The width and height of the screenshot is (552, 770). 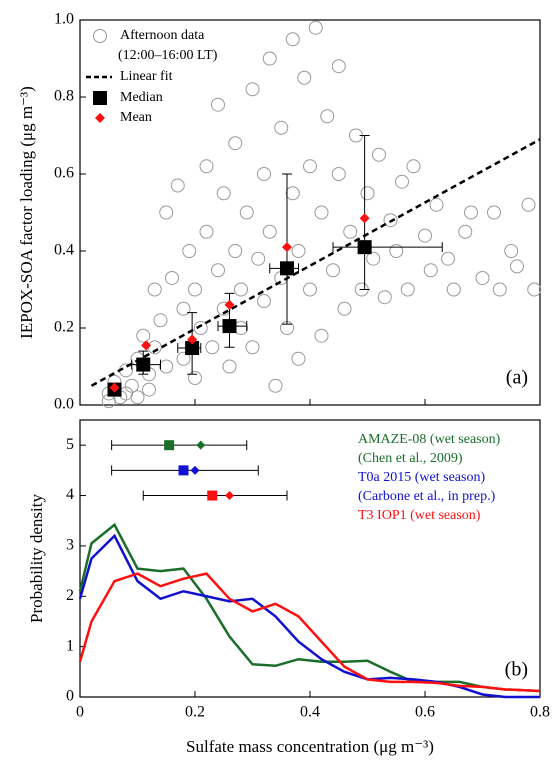 I want to click on legend-label: T0a 2015 (wet season), so click(x=421, y=477).